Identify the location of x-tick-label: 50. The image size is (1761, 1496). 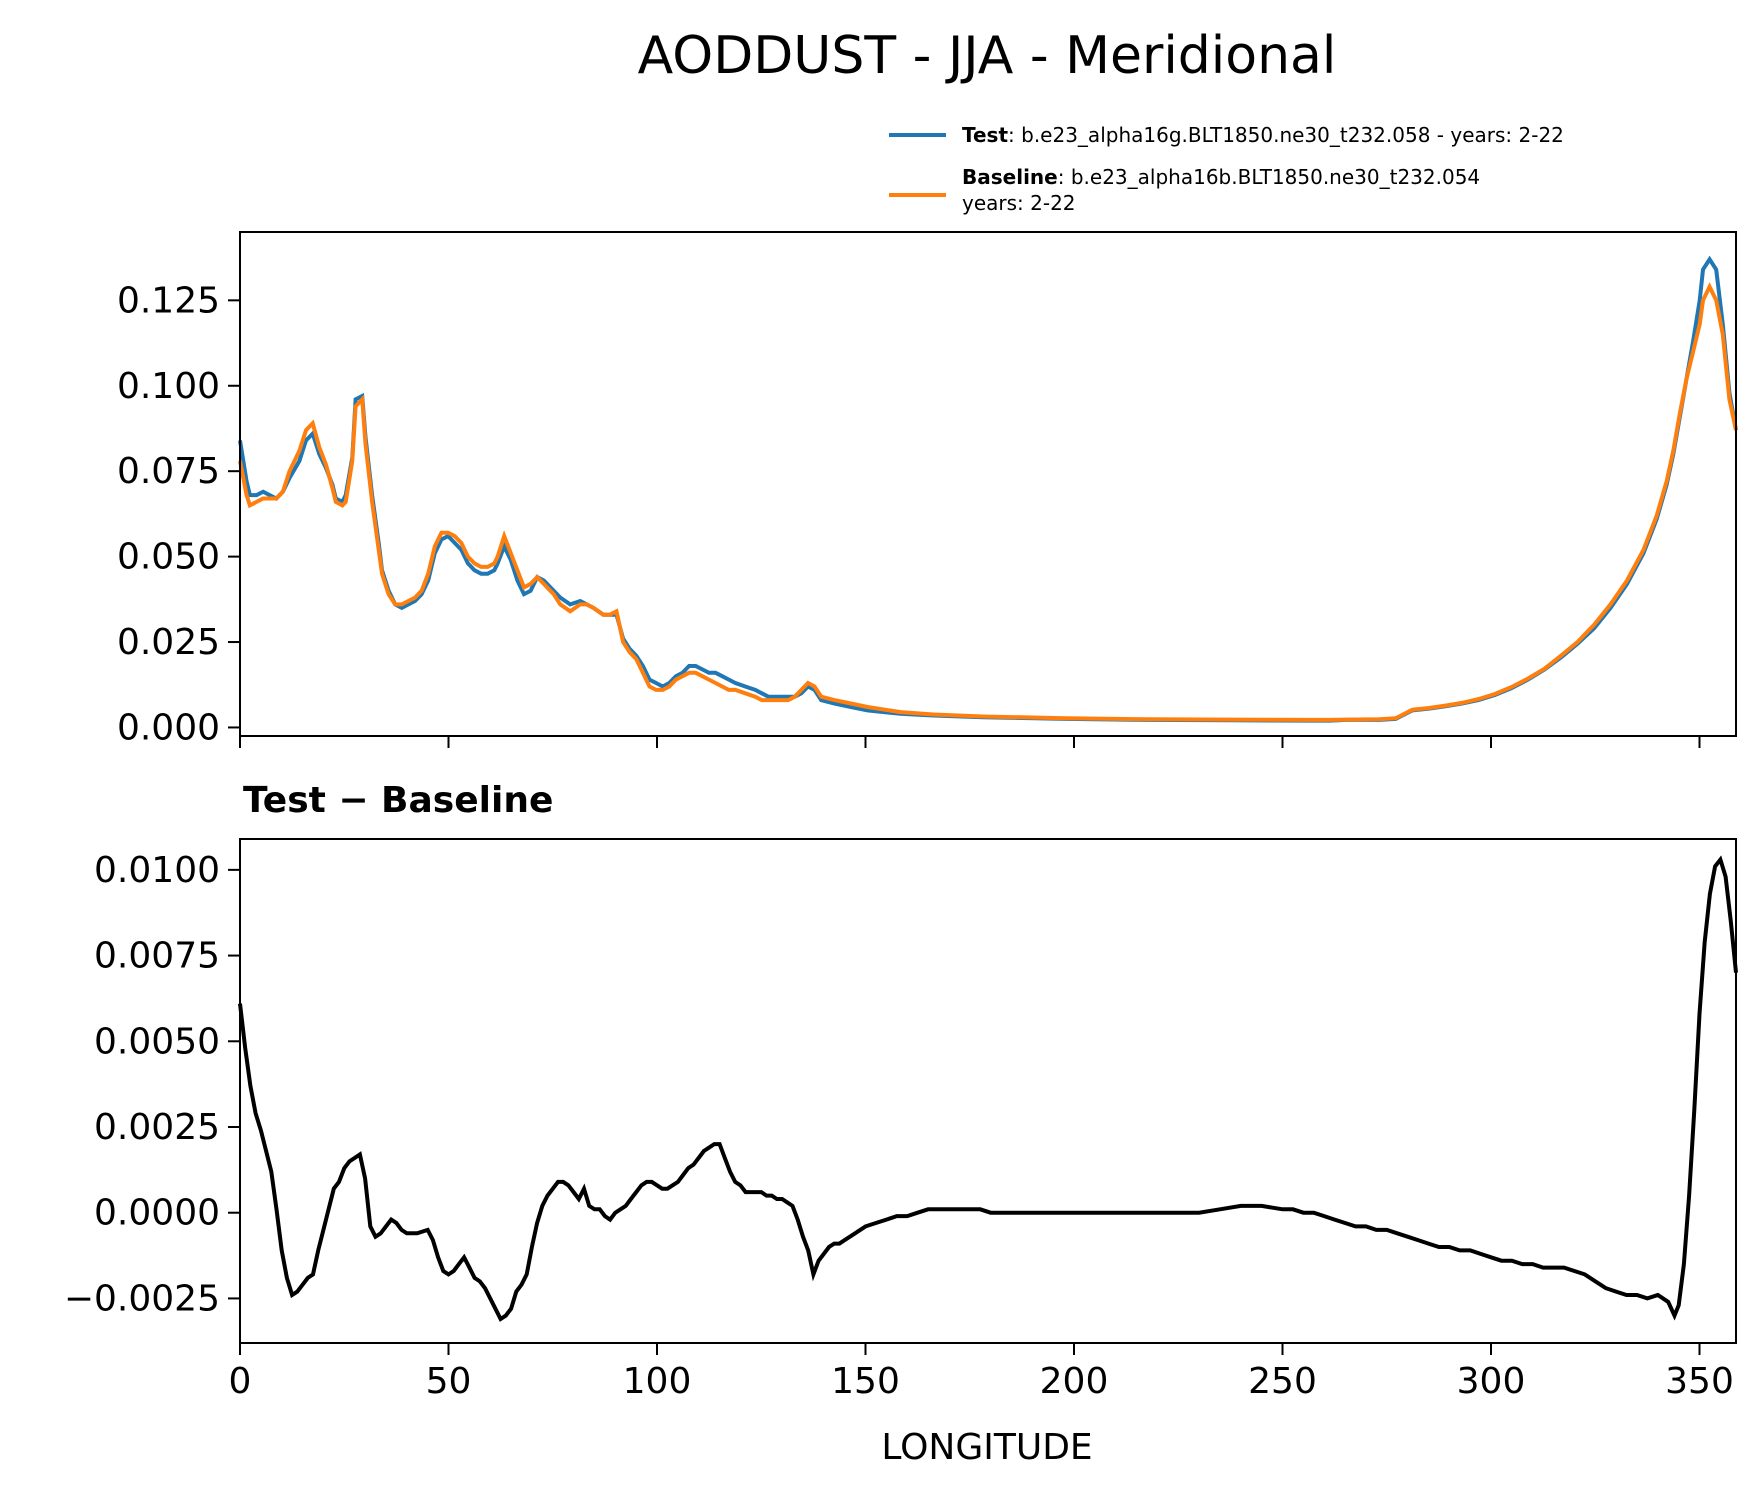
(449, 1381).